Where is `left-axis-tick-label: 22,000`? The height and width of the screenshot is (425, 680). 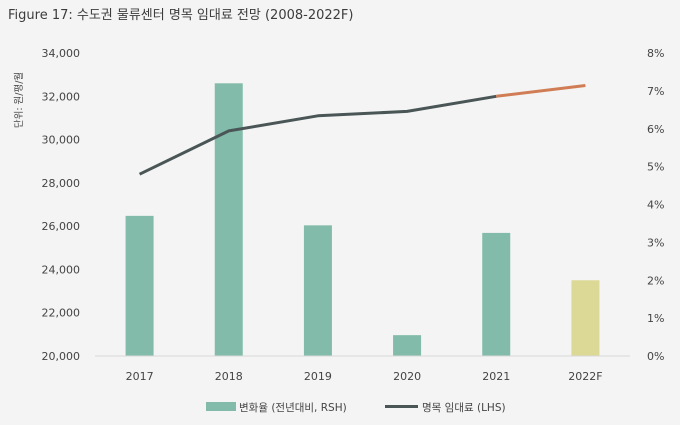 left-axis-tick-label: 22,000 is located at coordinates (61, 313).